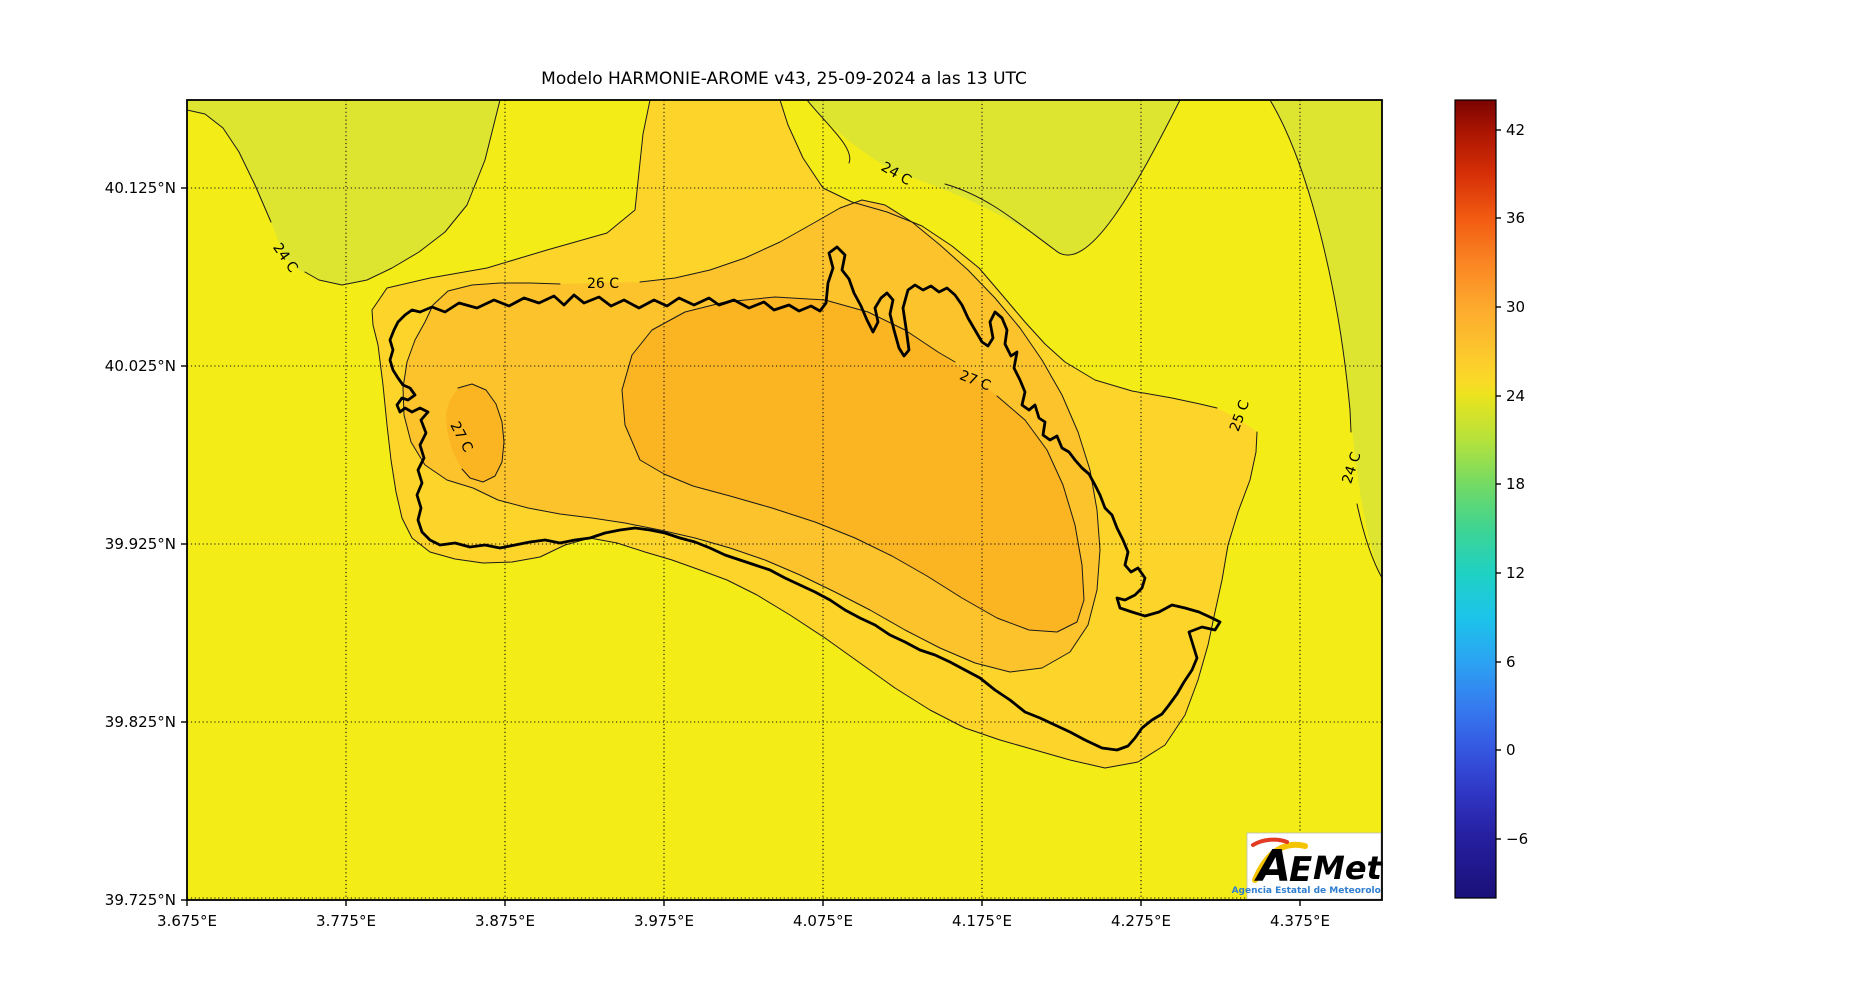 The width and height of the screenshot is (1866, 1000). Describe the element at coordinates (1272, 866) in the screenshot. I see `aemet-logo-letter-a: A` at that location.